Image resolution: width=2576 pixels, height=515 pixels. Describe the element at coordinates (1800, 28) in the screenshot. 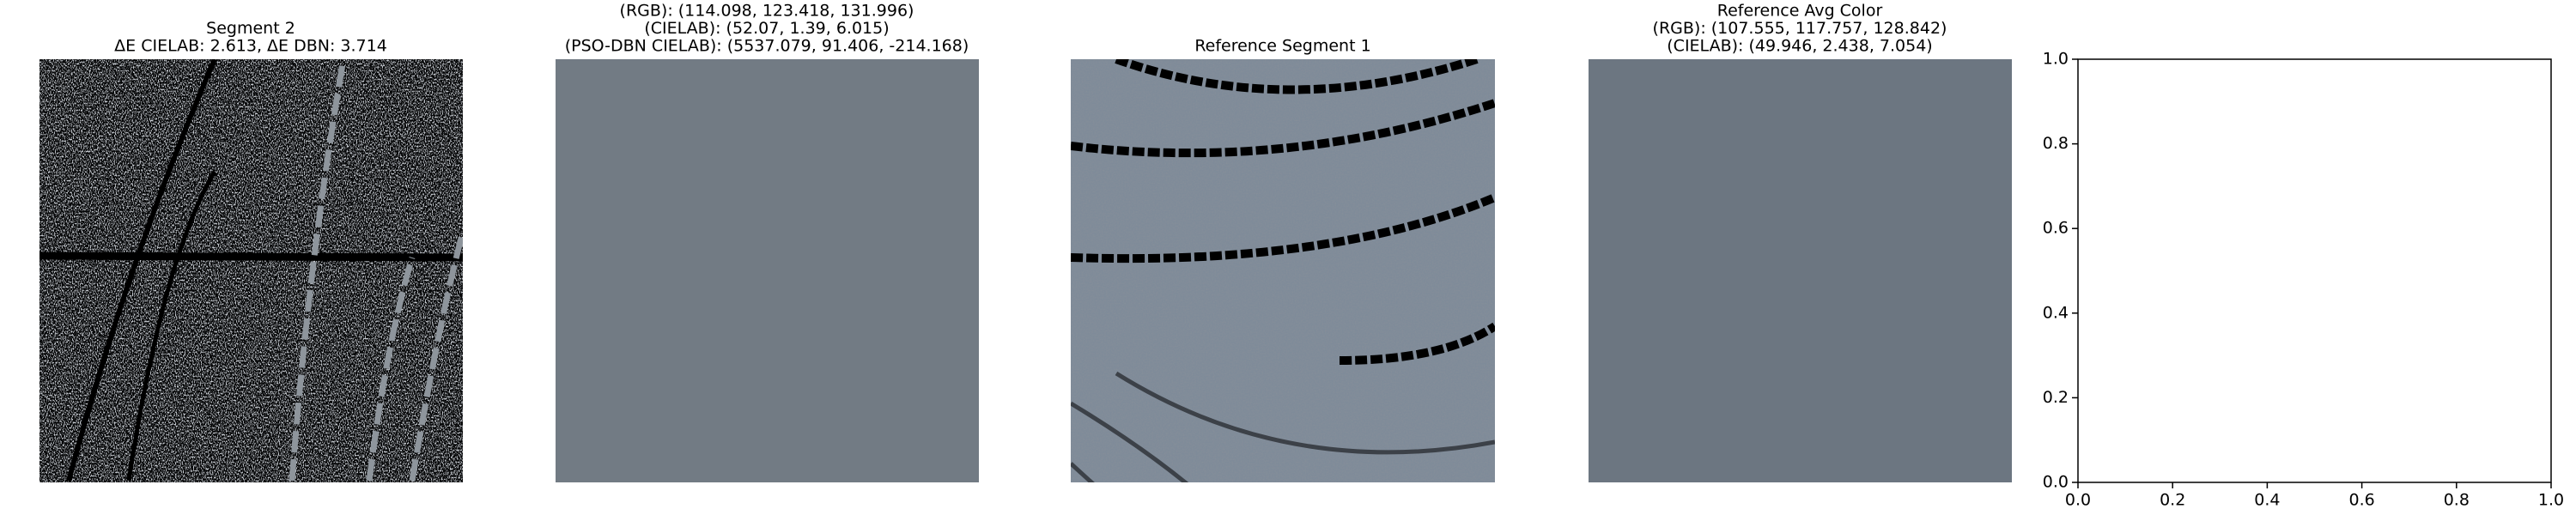

I see `panel-title: (RGB): (107.555, 117.757, 128.842)` at that location.